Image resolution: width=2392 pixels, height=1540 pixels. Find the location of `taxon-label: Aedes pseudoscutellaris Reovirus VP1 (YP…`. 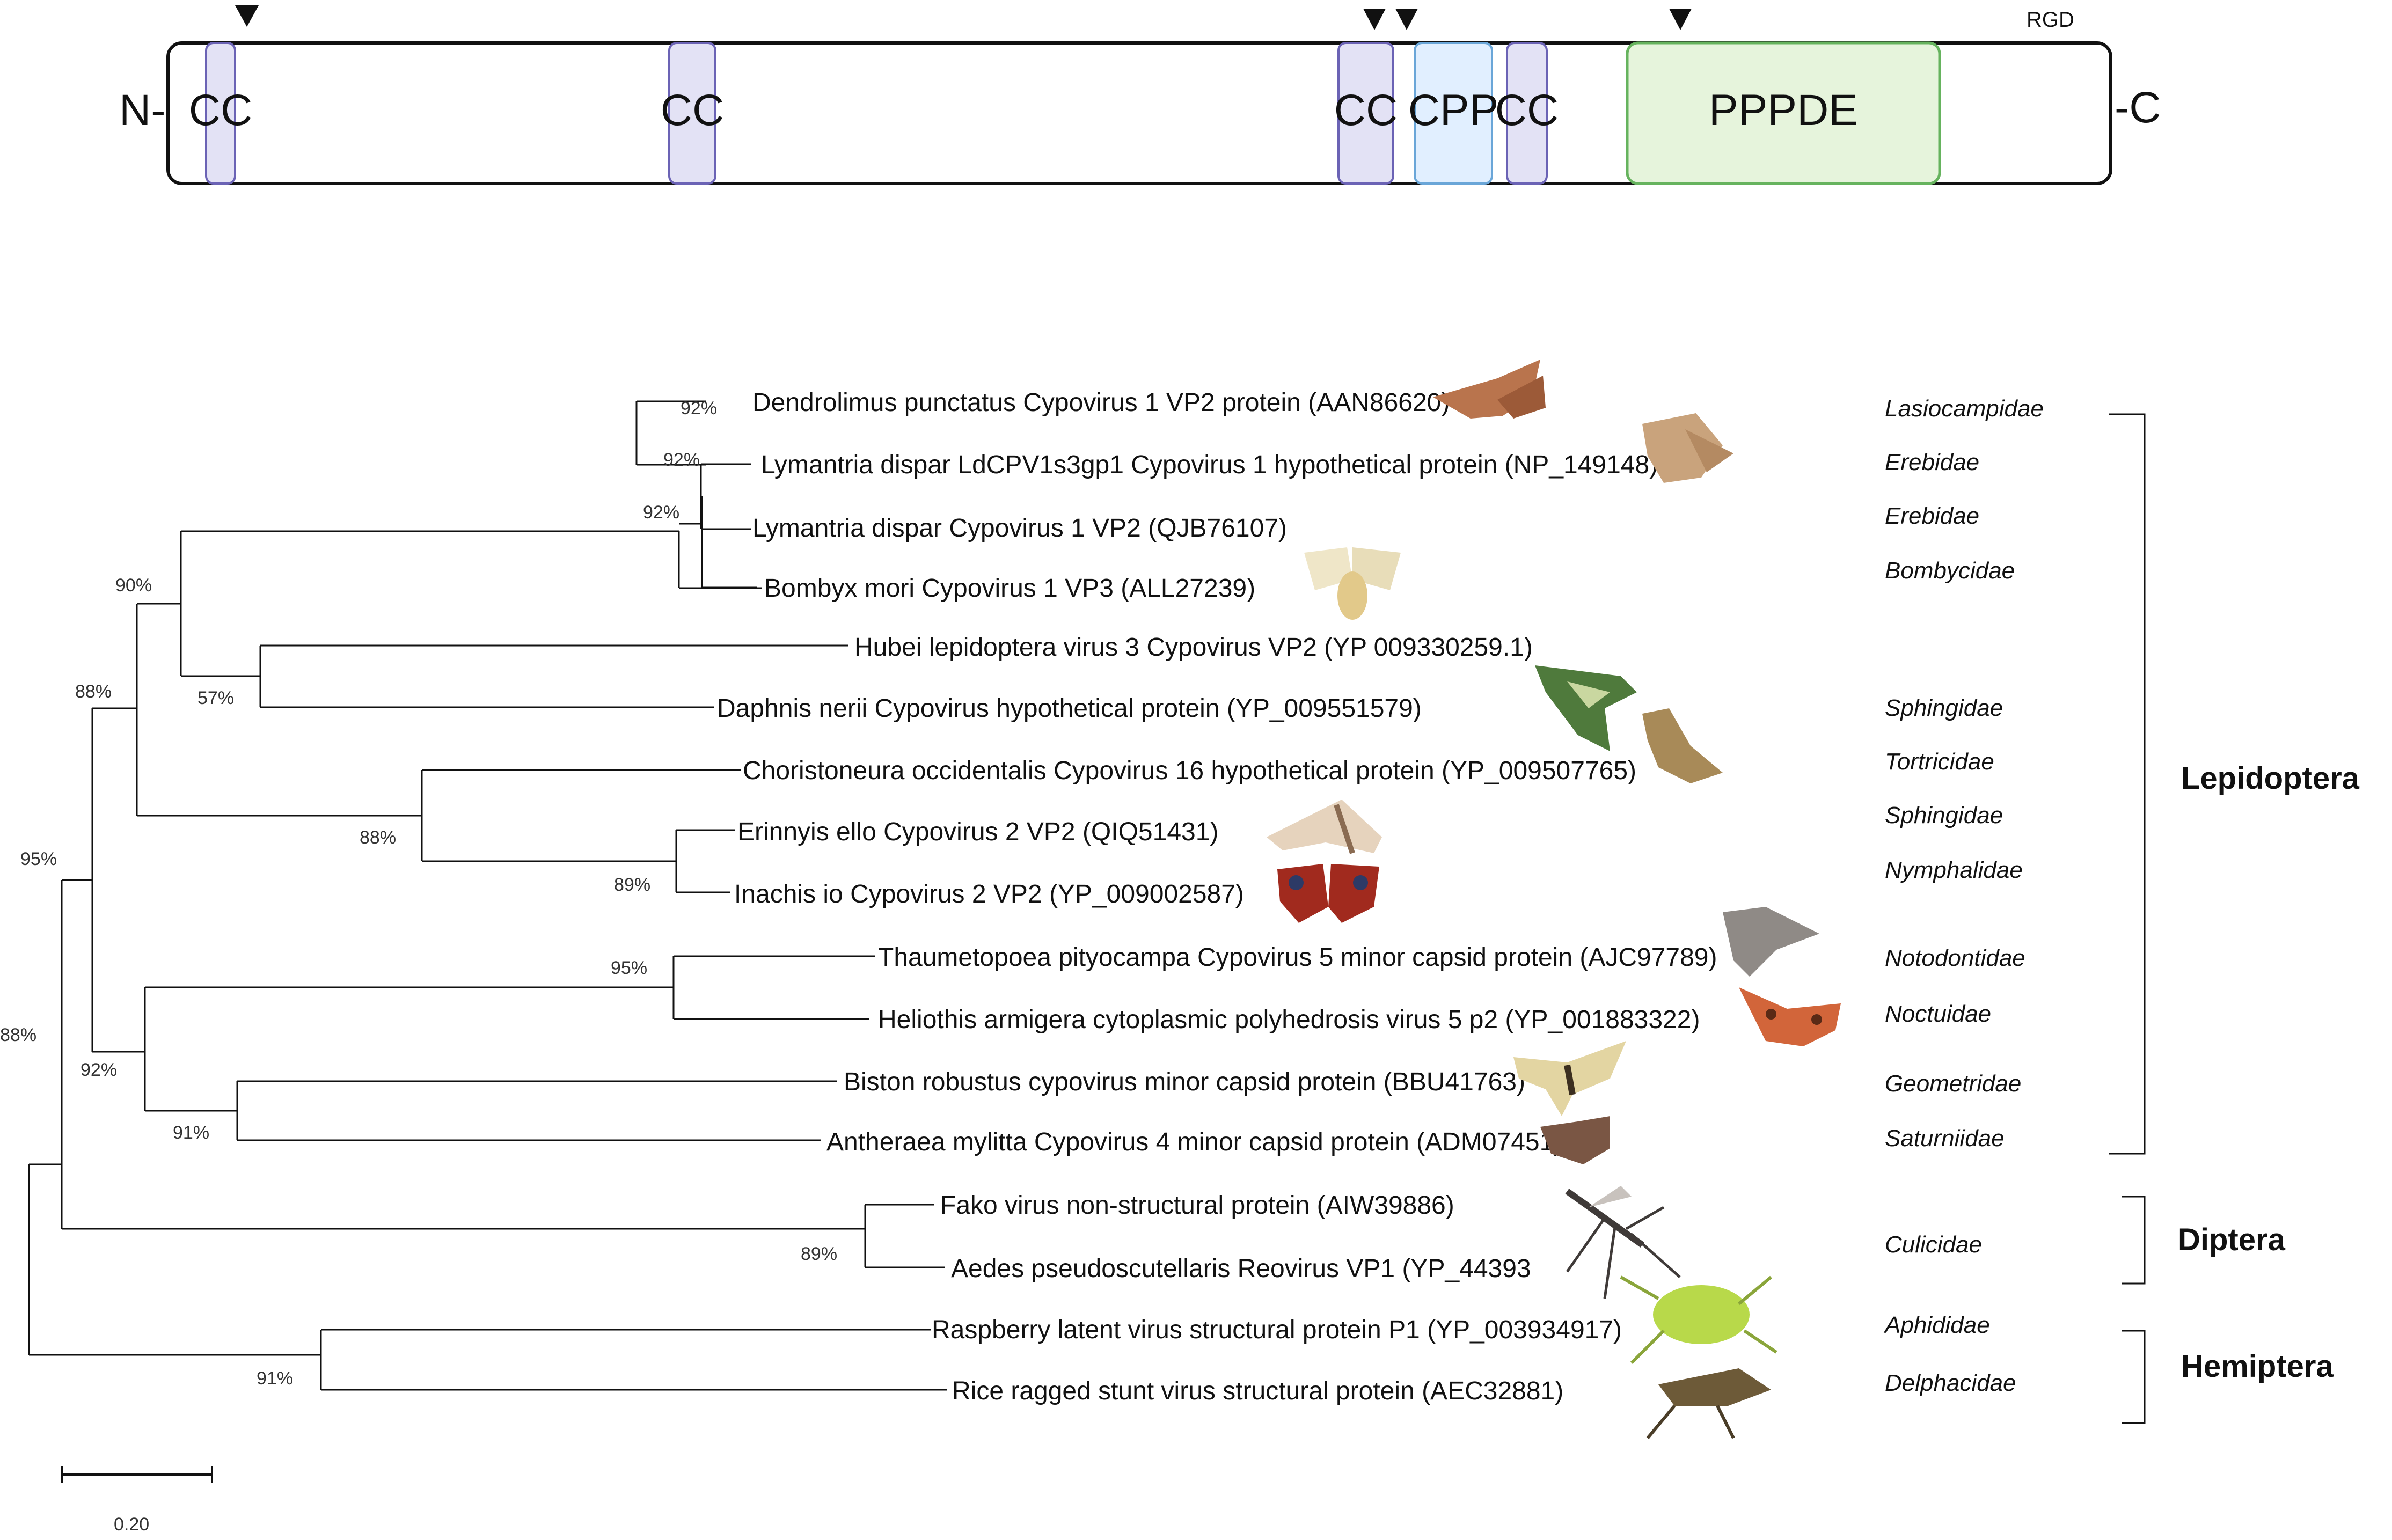

taxon-label: Aedes pseudoscutellaris Reovirus VP1 (YP… is located at coordinates (1241, 1269).